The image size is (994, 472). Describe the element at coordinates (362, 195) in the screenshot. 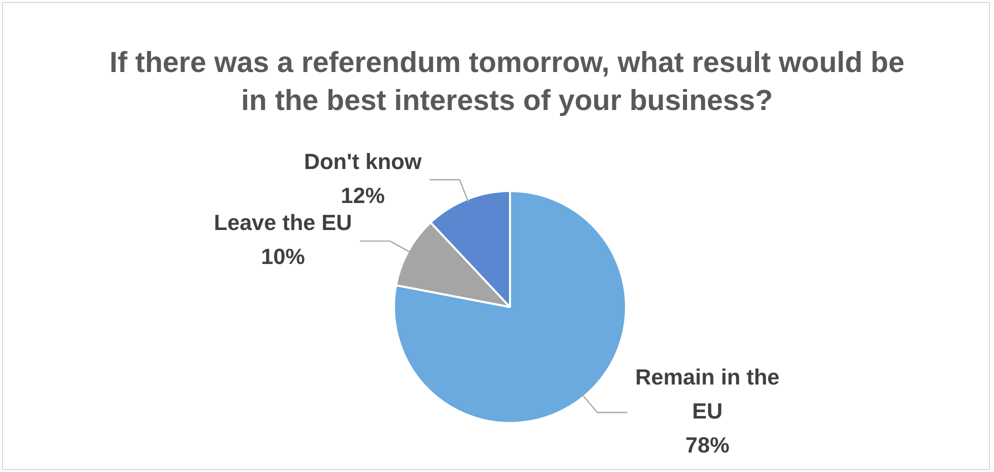

I see `data-label: 12%` at that location.